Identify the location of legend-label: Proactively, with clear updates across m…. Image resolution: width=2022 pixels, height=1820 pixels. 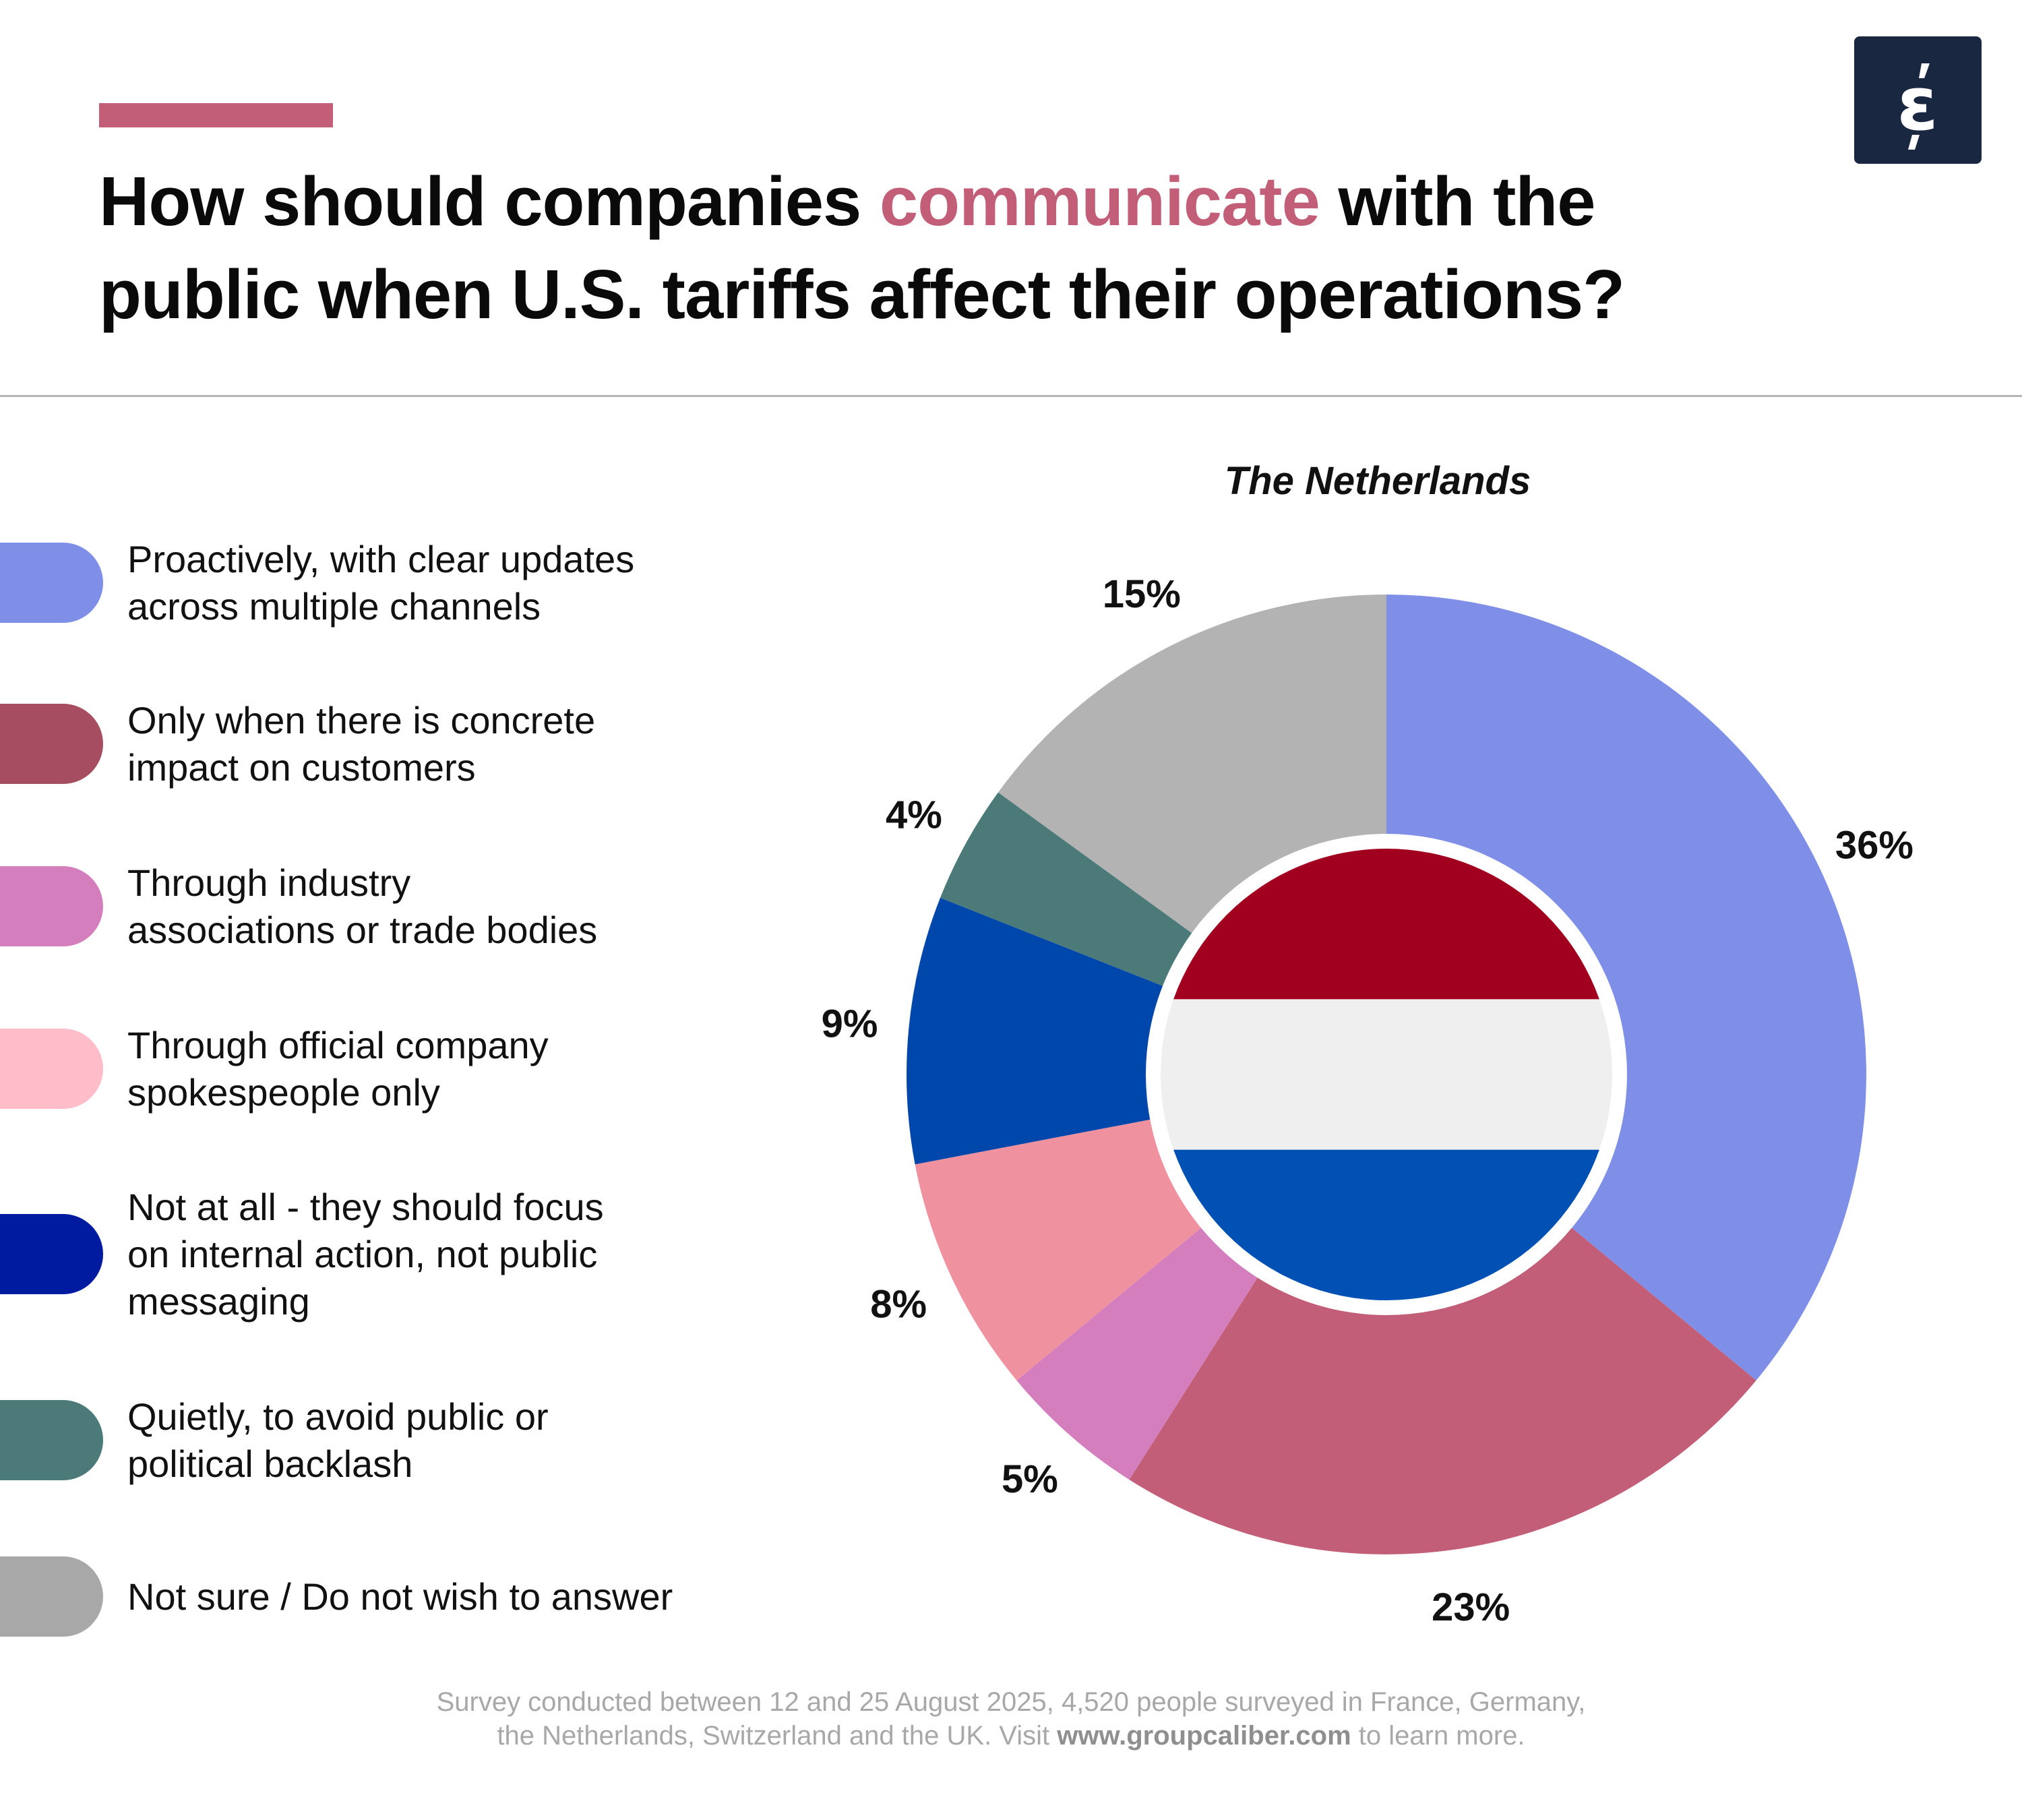
(381, 582).